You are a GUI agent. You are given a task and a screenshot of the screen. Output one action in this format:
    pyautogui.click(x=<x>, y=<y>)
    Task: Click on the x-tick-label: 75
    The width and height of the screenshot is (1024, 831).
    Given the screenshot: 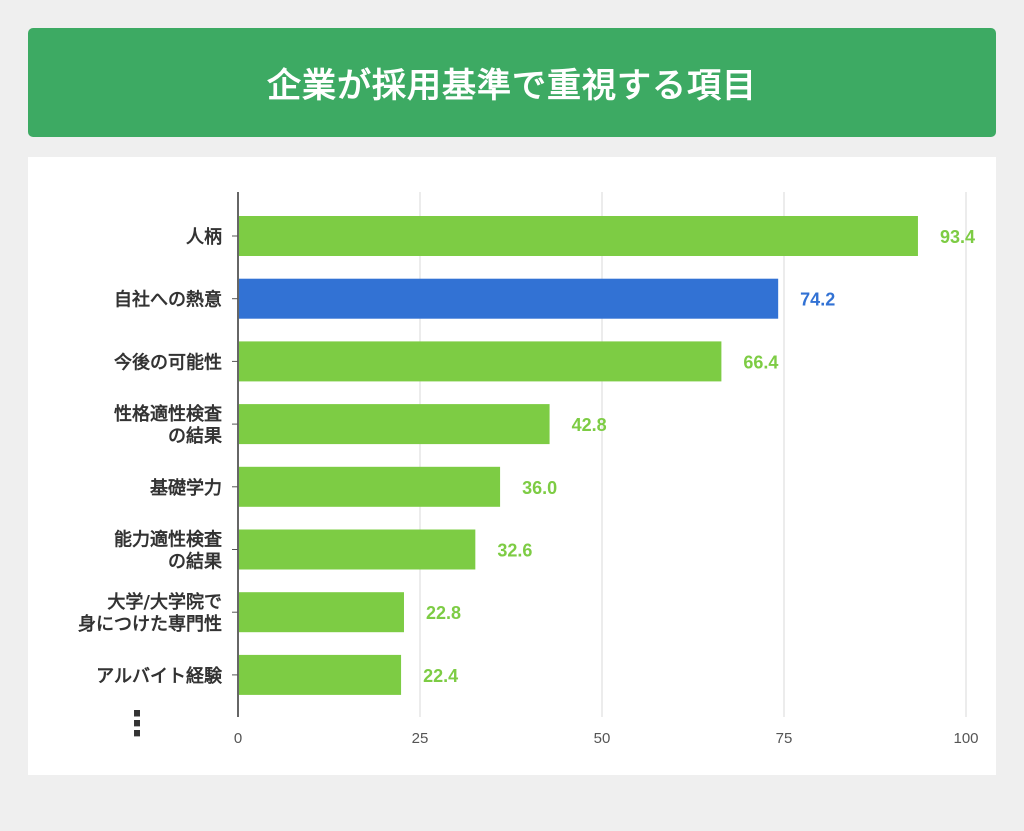 What is the action you would take?
    pyautogui.click(x=784, y=738)
    